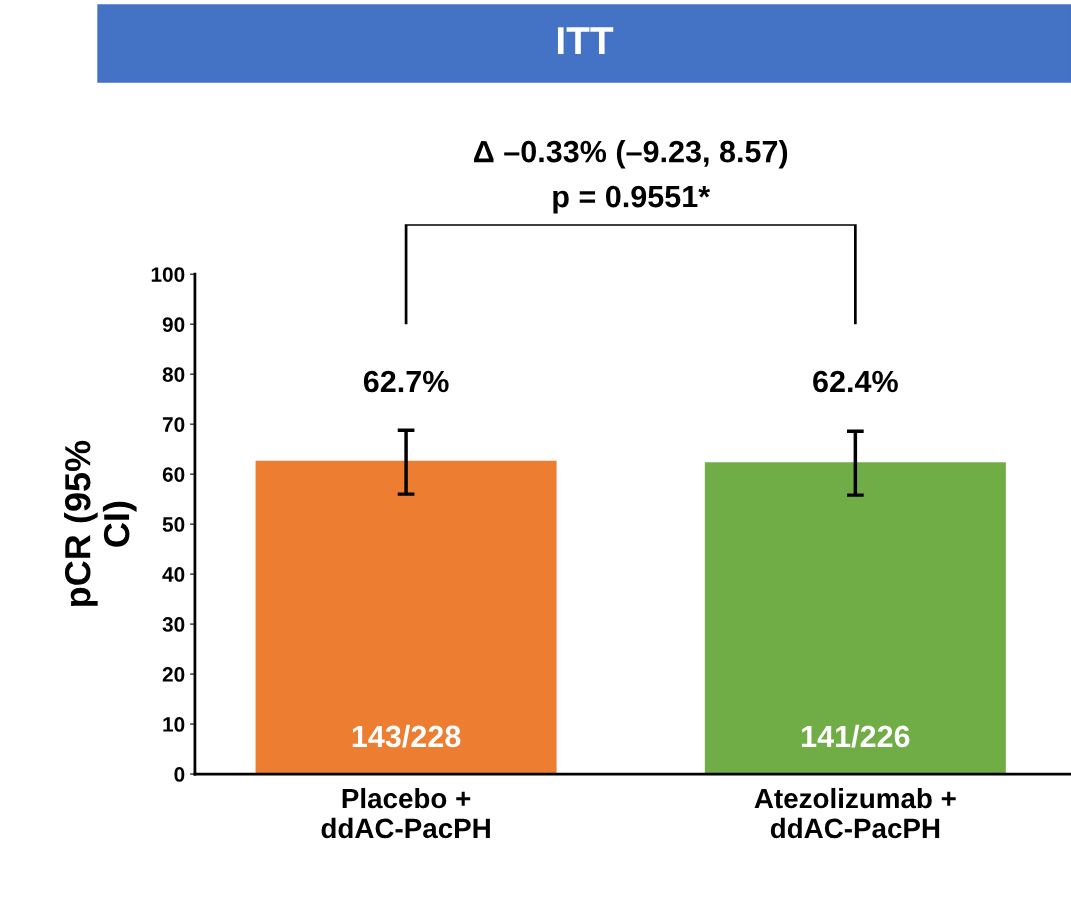 The width and height of the screenshot is (1071, 899). Describe the element at coordinates (406, 381) in the screenshot. I see `data-label: 62.7%` at that location.